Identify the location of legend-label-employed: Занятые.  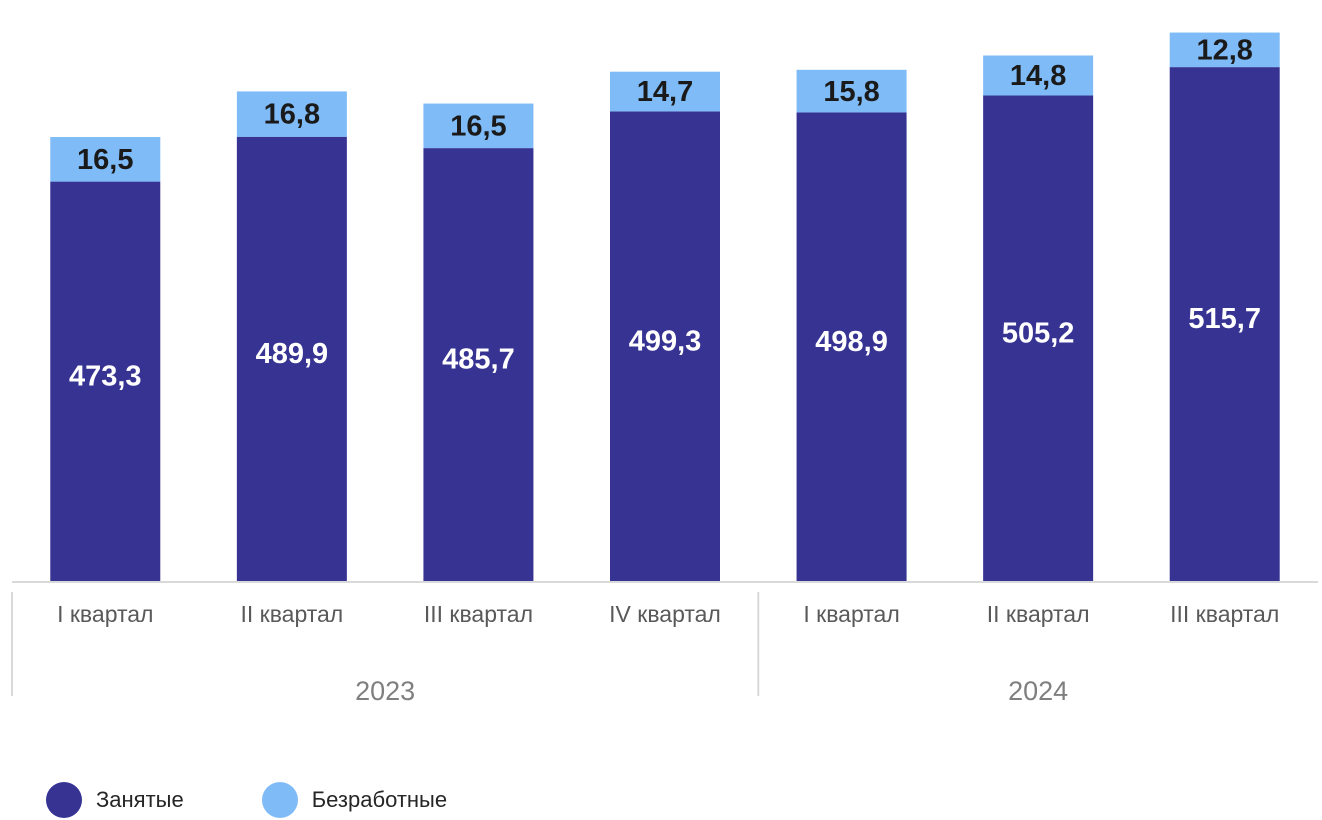
(140, 799).